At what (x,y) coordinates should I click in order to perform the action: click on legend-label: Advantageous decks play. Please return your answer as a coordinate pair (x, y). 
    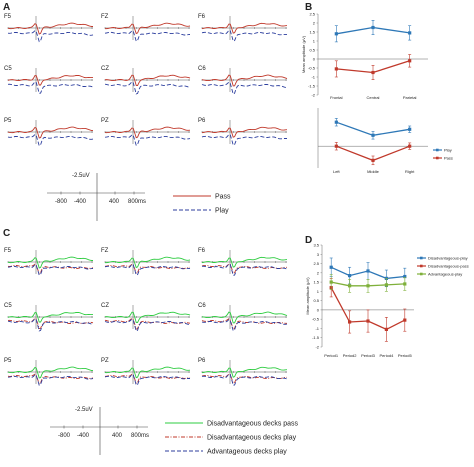
    Looking at the image, I should click on (247, 452).